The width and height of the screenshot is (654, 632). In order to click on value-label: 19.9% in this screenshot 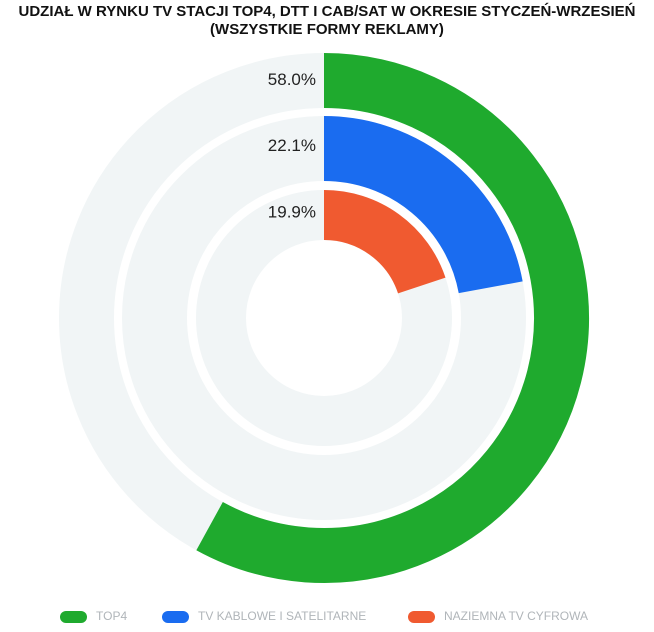, I will do `click(292, 211)`.